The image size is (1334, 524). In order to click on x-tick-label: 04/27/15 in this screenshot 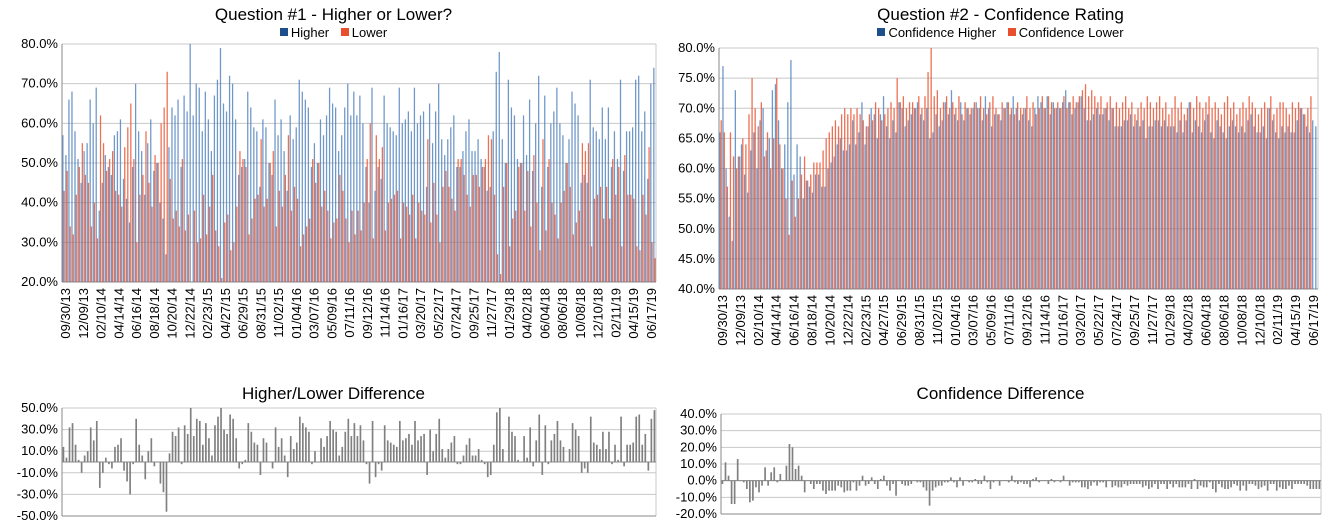, I will do `click(883, 320)`.